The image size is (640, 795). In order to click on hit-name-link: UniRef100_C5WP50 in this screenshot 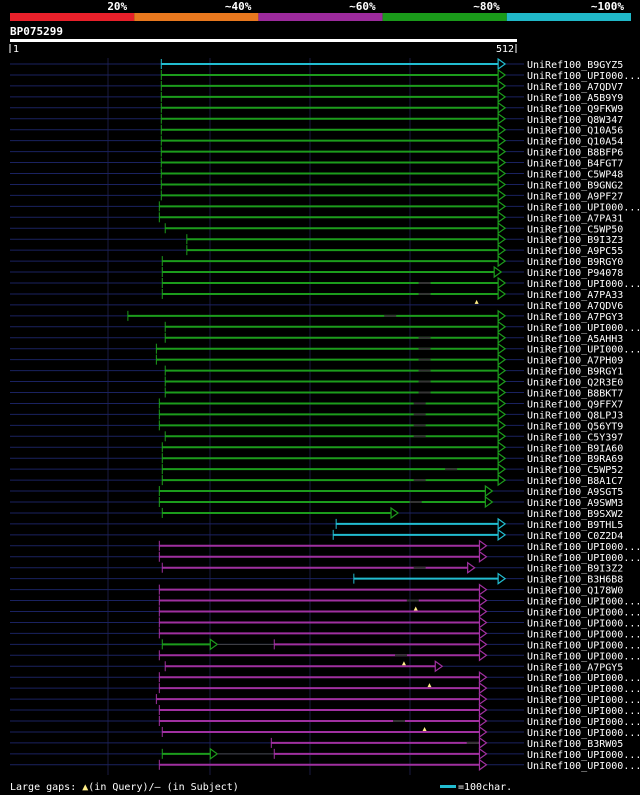, I will do `click(575, 229)`.